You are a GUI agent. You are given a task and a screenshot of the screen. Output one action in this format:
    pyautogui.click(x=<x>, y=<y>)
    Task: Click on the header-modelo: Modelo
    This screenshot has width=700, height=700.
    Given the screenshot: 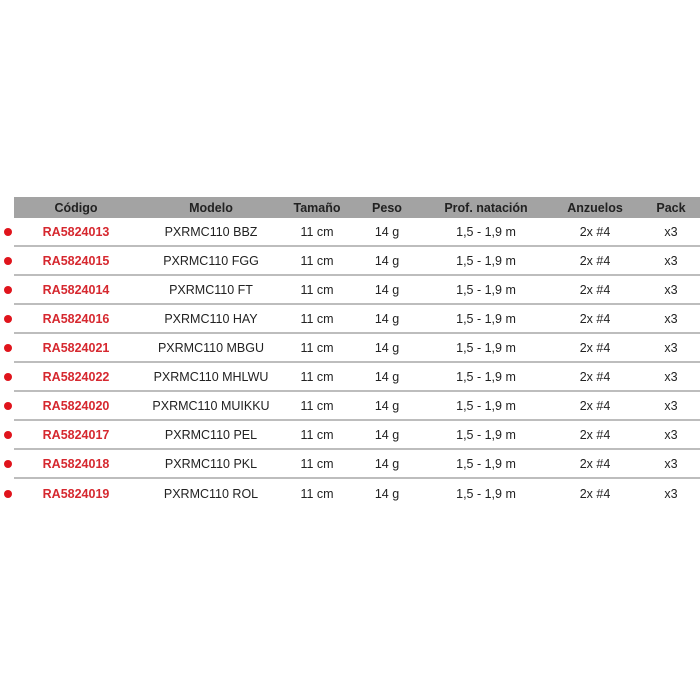 What is the action you would take?
    pyautogui.click(x=211, y=207)
    